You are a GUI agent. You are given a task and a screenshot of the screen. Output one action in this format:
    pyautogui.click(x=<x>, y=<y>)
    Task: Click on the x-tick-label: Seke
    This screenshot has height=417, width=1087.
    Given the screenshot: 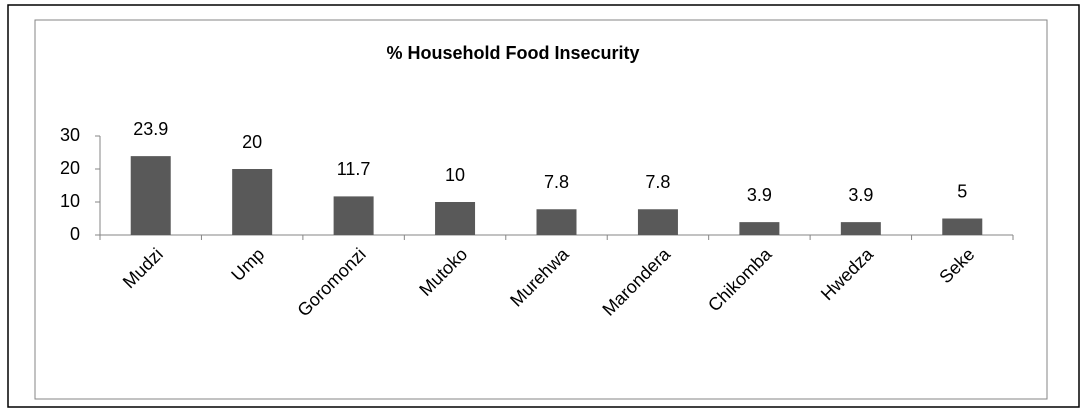 What is the action you would take?
    pyautogui.click(x=956, y=265)
    